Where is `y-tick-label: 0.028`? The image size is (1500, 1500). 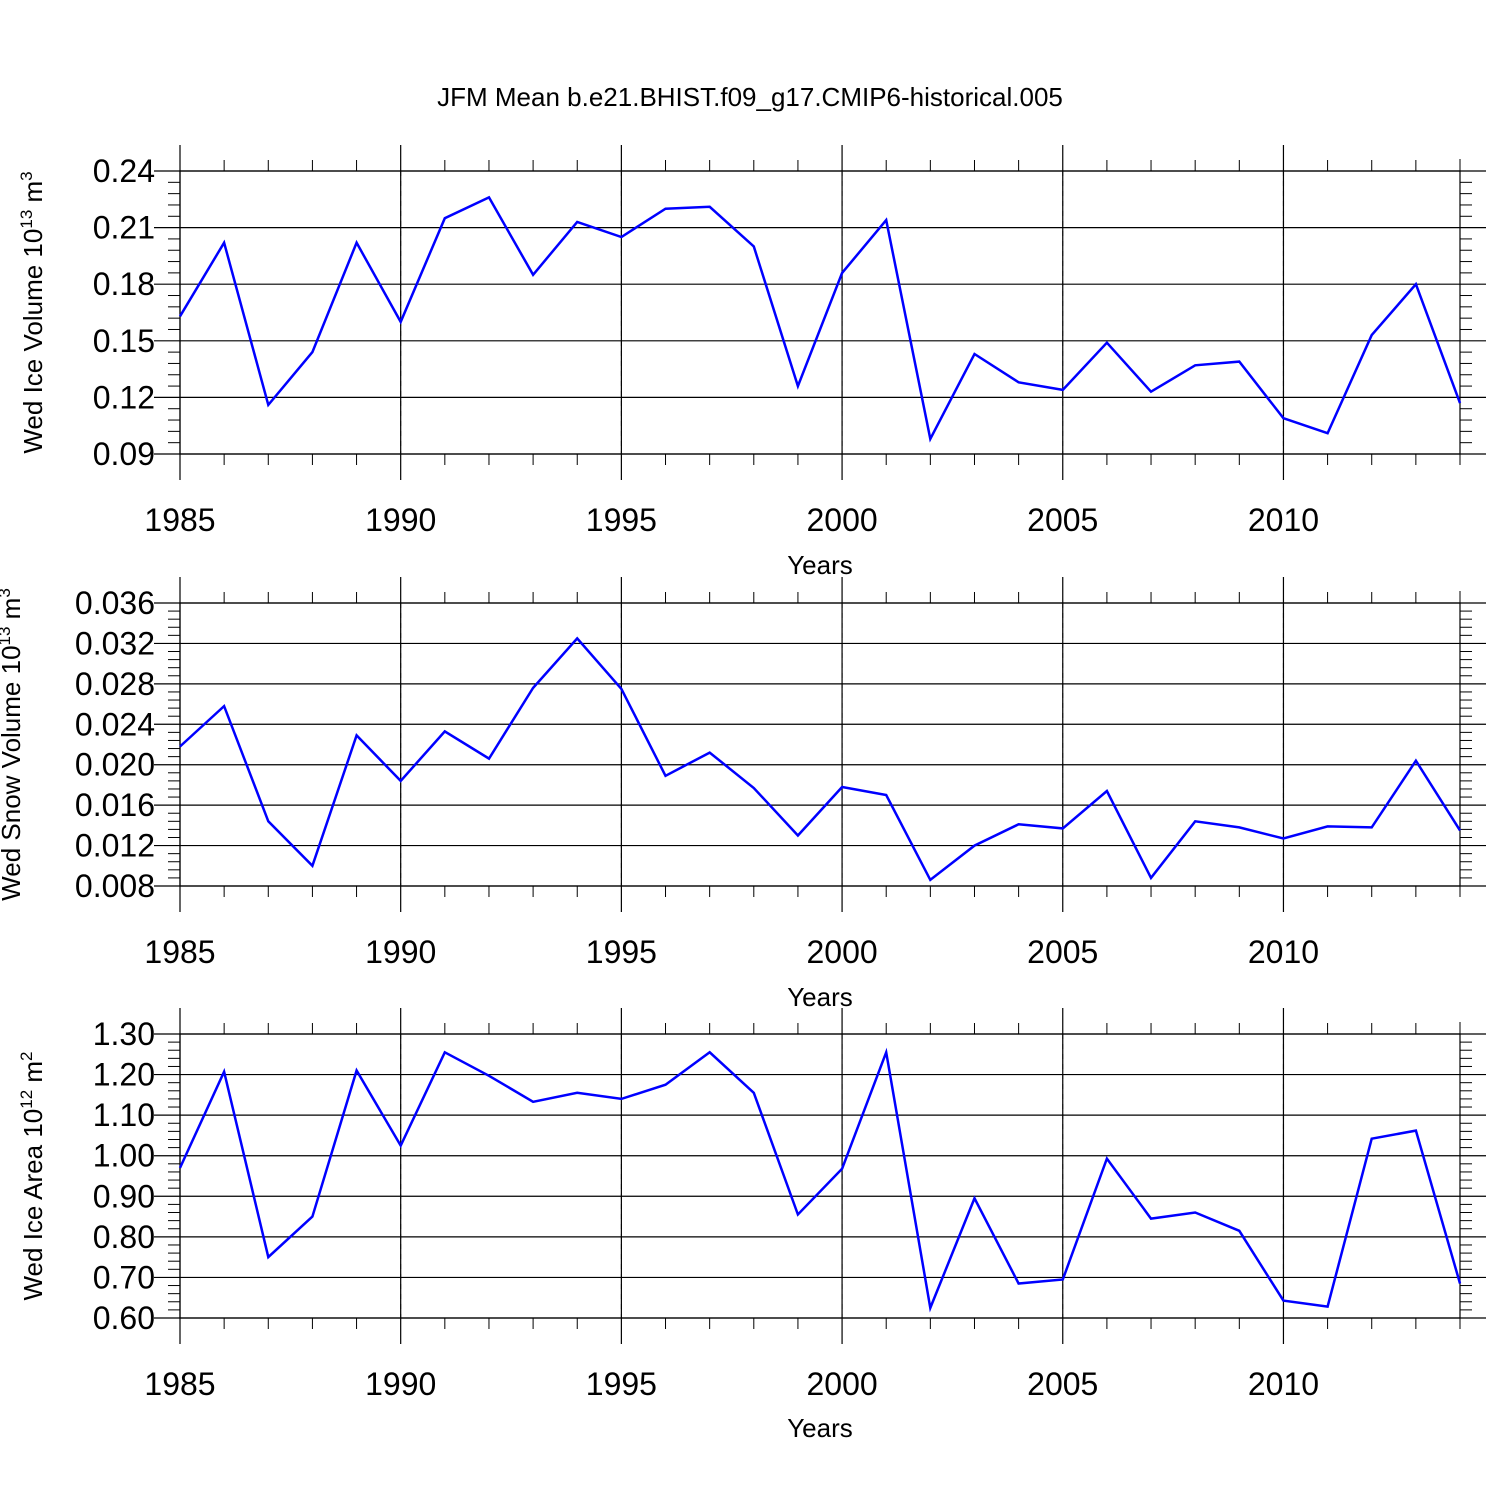
y-tick-label: 0.028 is located at coordinates (115, 684).